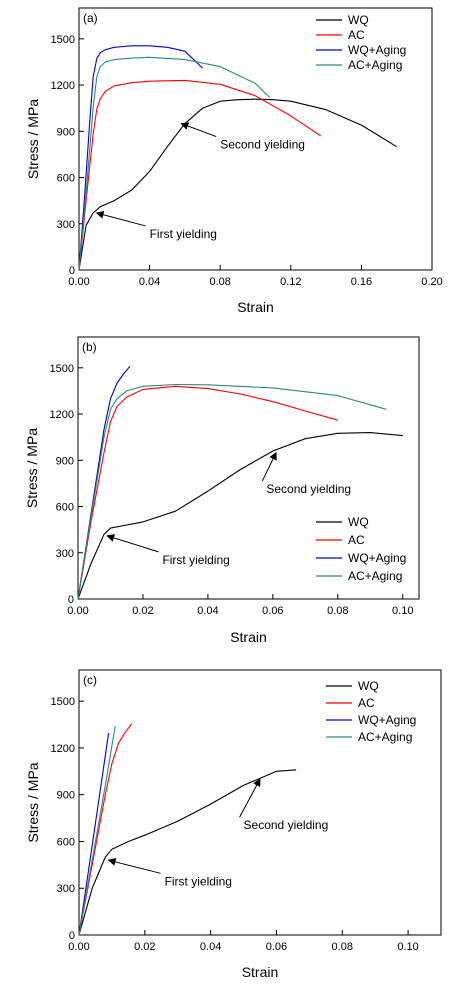 This screenshot has height=989, width=474. I want to click on panel-label: (c), so click(90, 680).